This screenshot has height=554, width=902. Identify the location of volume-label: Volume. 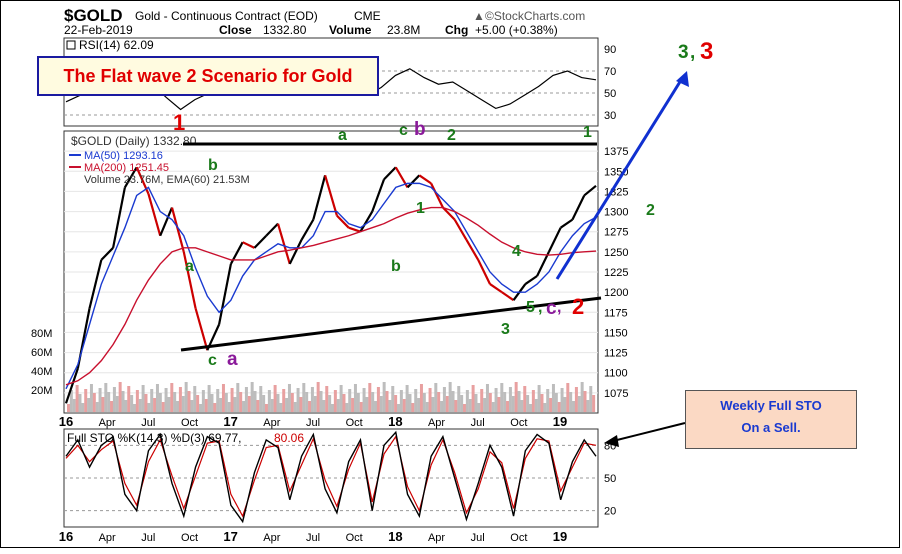
(350, 30).